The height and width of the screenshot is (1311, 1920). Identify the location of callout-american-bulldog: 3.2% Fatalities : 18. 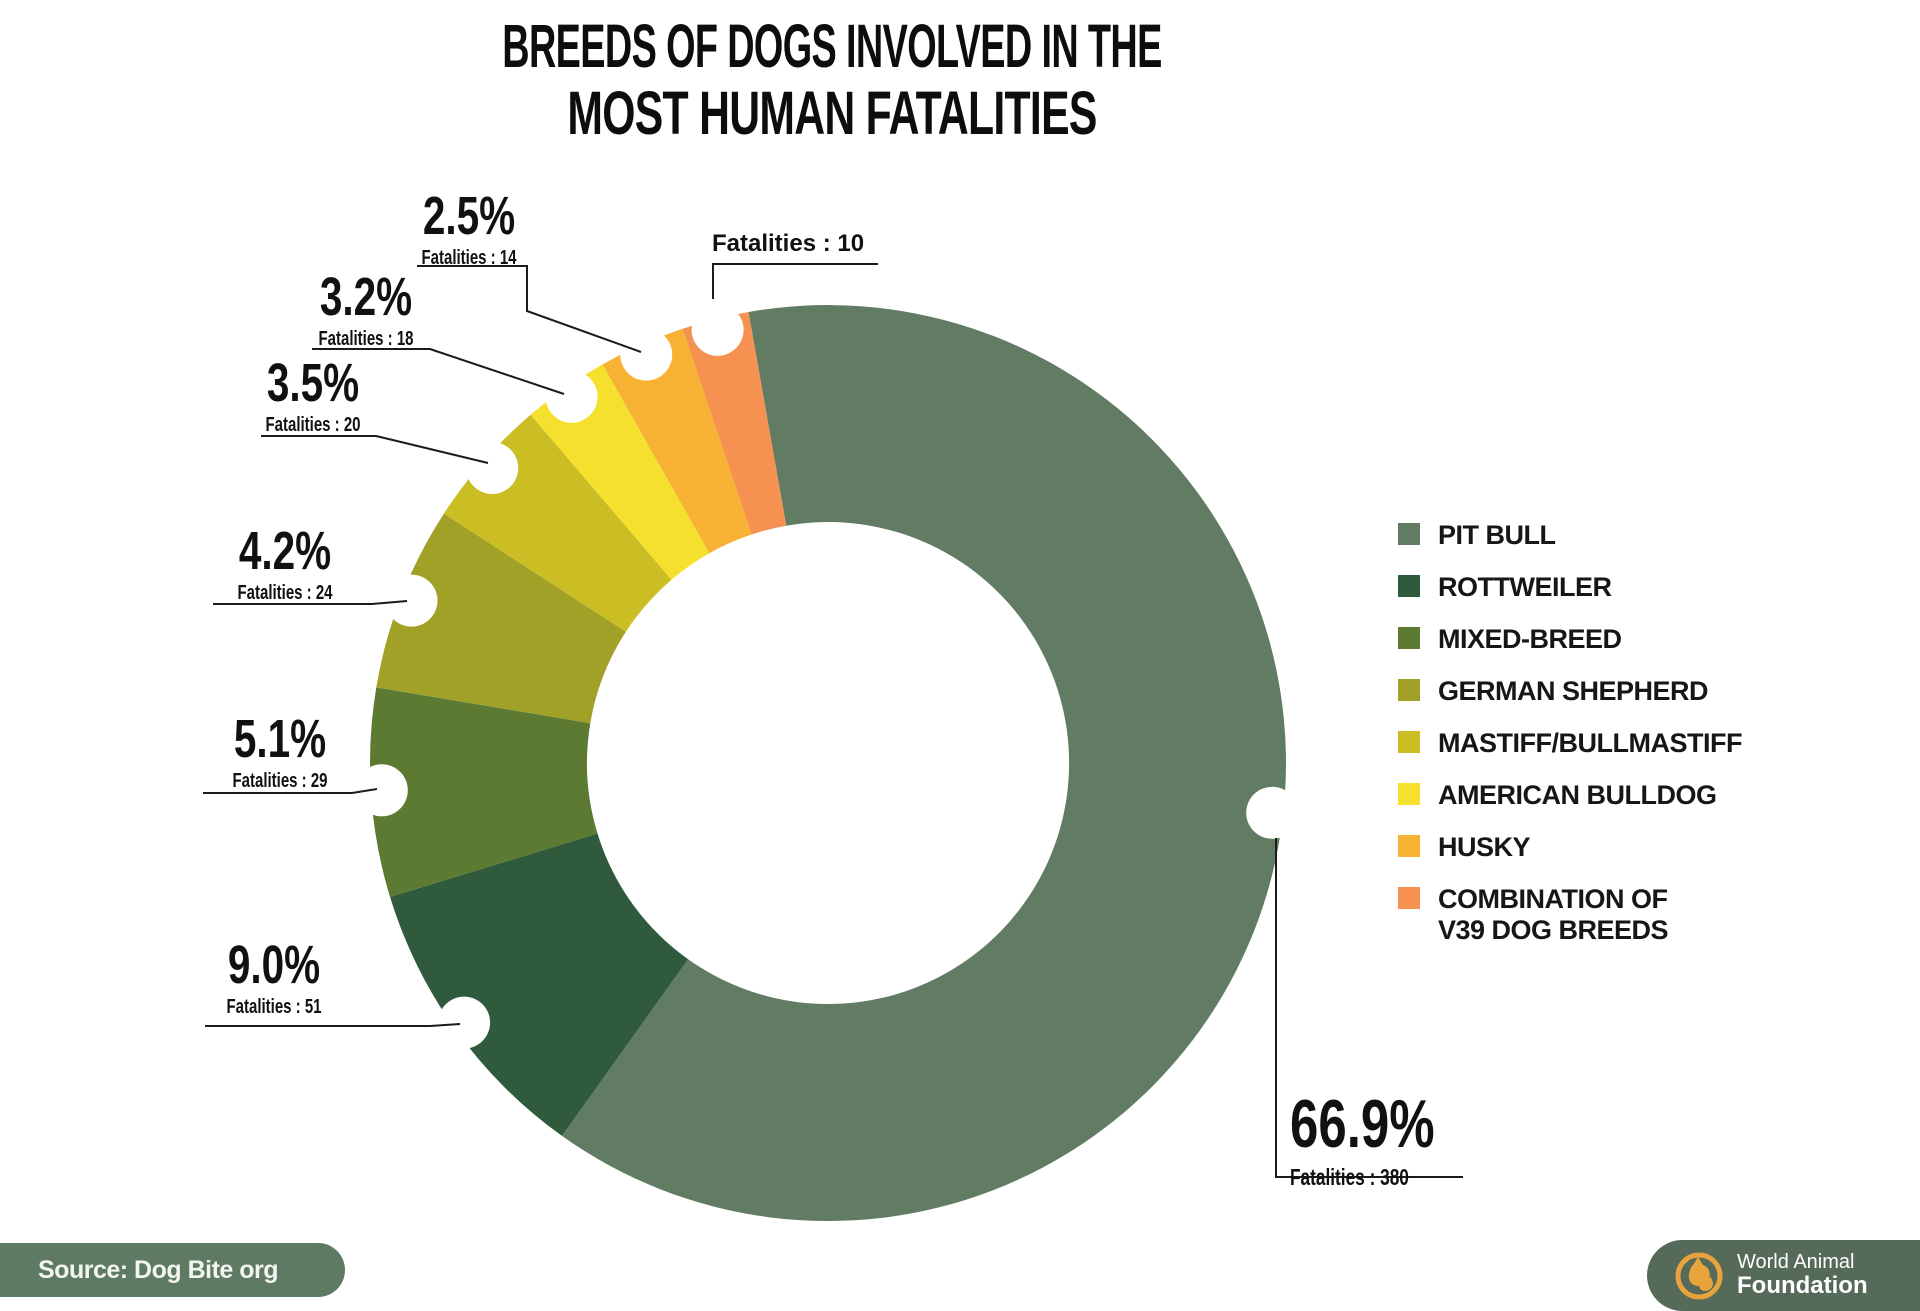
(366, 309).